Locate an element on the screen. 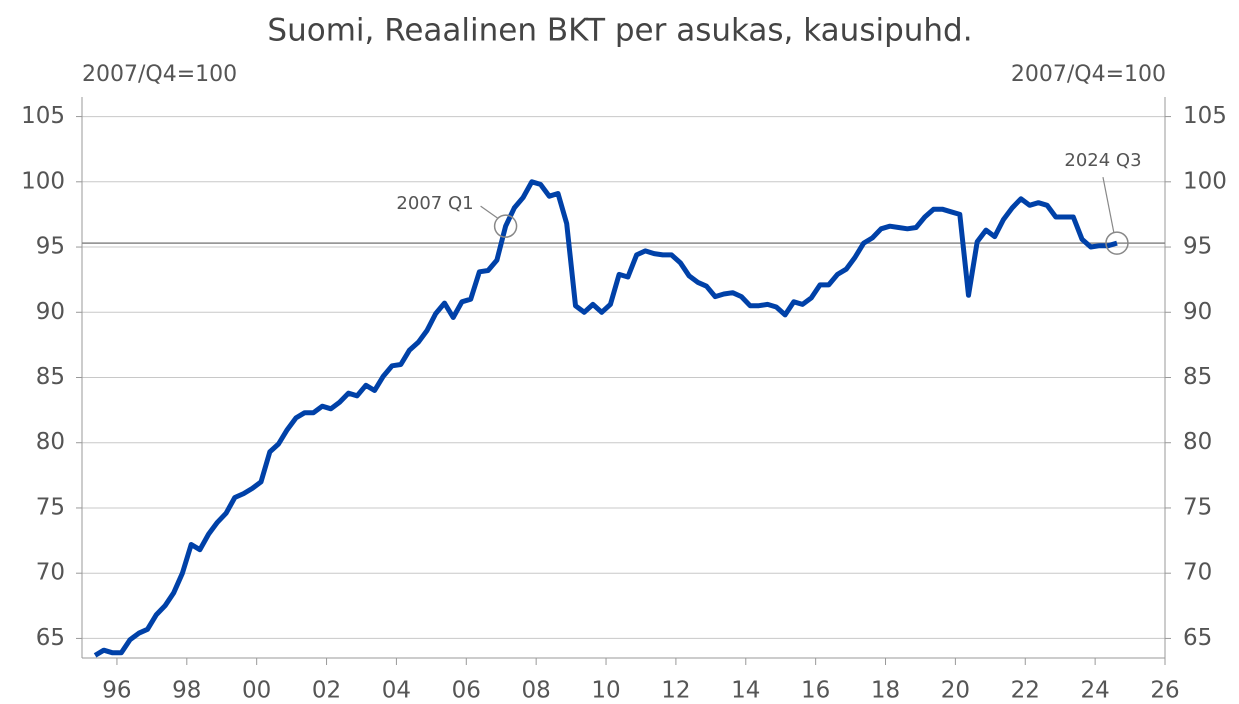 This screenshot has width=1239, height=704. x-tick-label: 08 is located at coordinates (536, 691).